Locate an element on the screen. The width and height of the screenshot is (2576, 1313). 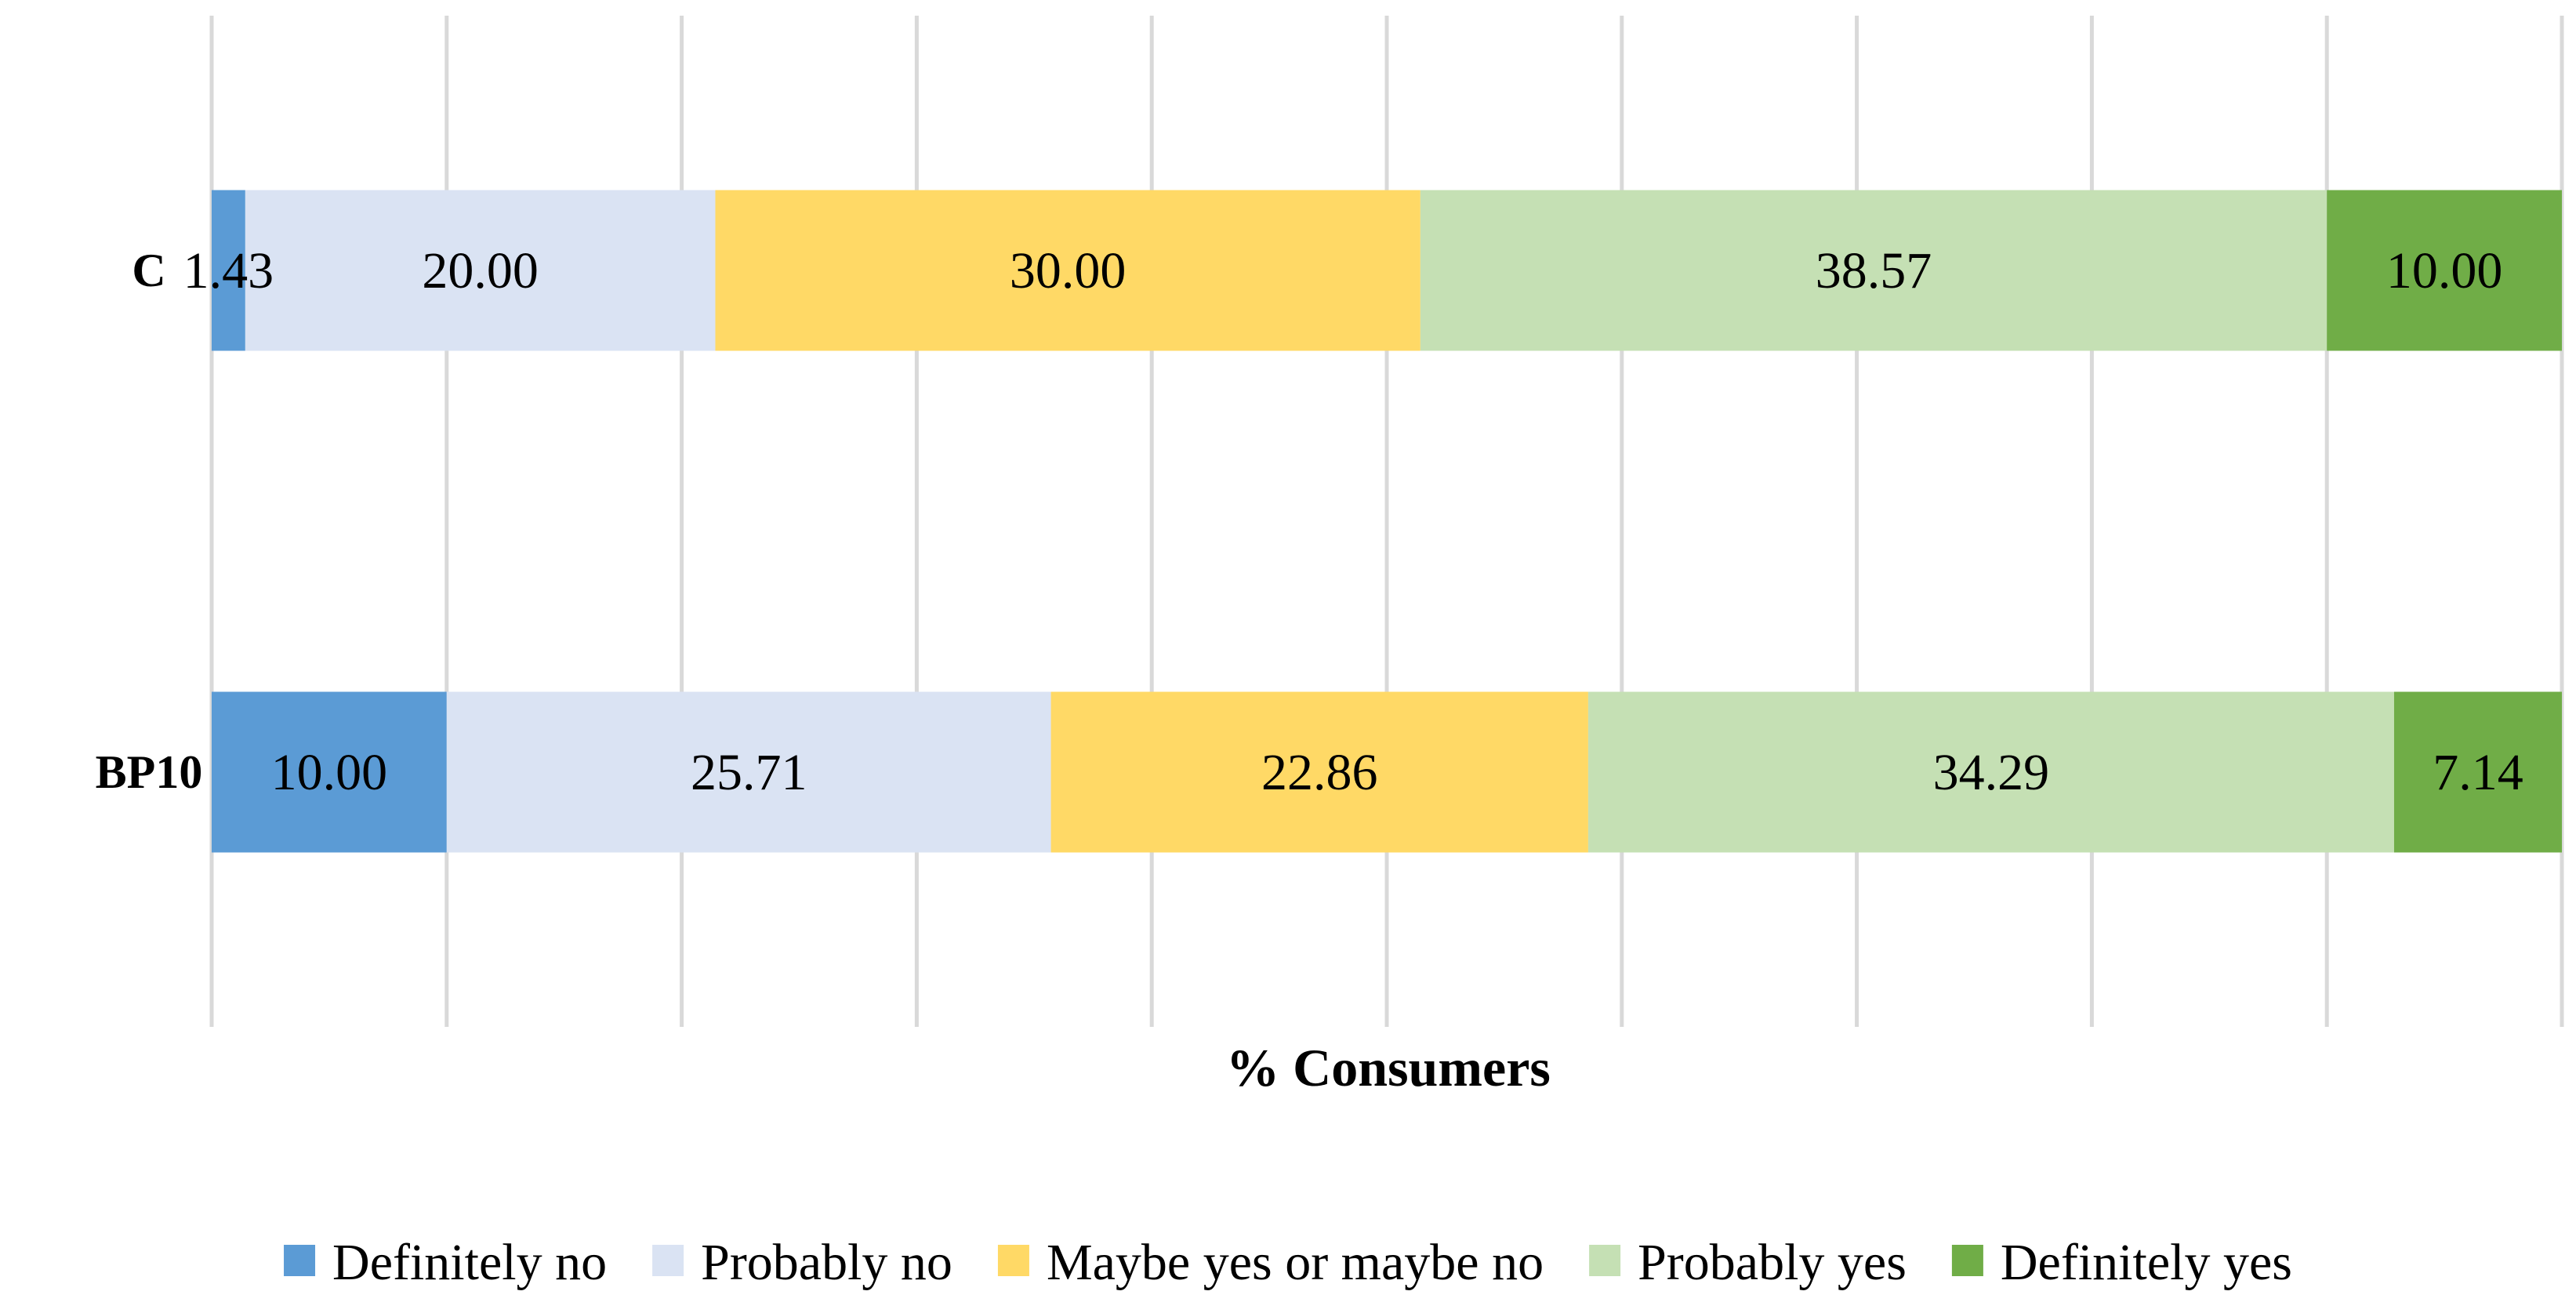
data-label: 34.29 is located at coordinates (1991, 773).